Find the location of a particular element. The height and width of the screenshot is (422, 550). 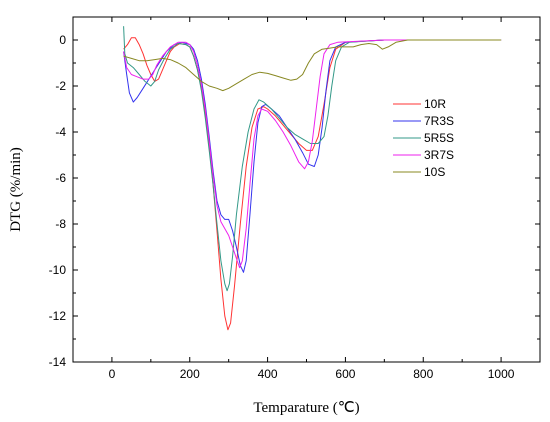

legend-label-3r7s: 3R7S is located at coordinates (439, 155).